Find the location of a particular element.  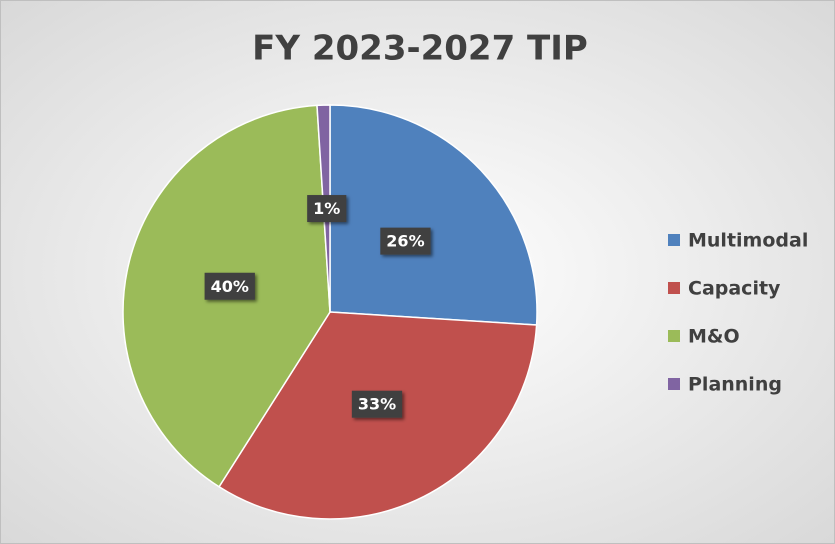

legend-label: Capacity is located at coordinates (734, 289).